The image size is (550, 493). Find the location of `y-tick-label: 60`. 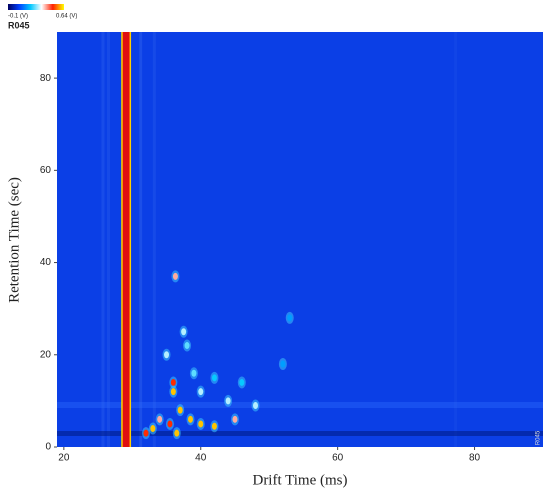

y-tick-label: 60 is located at coordinates (46, 170).